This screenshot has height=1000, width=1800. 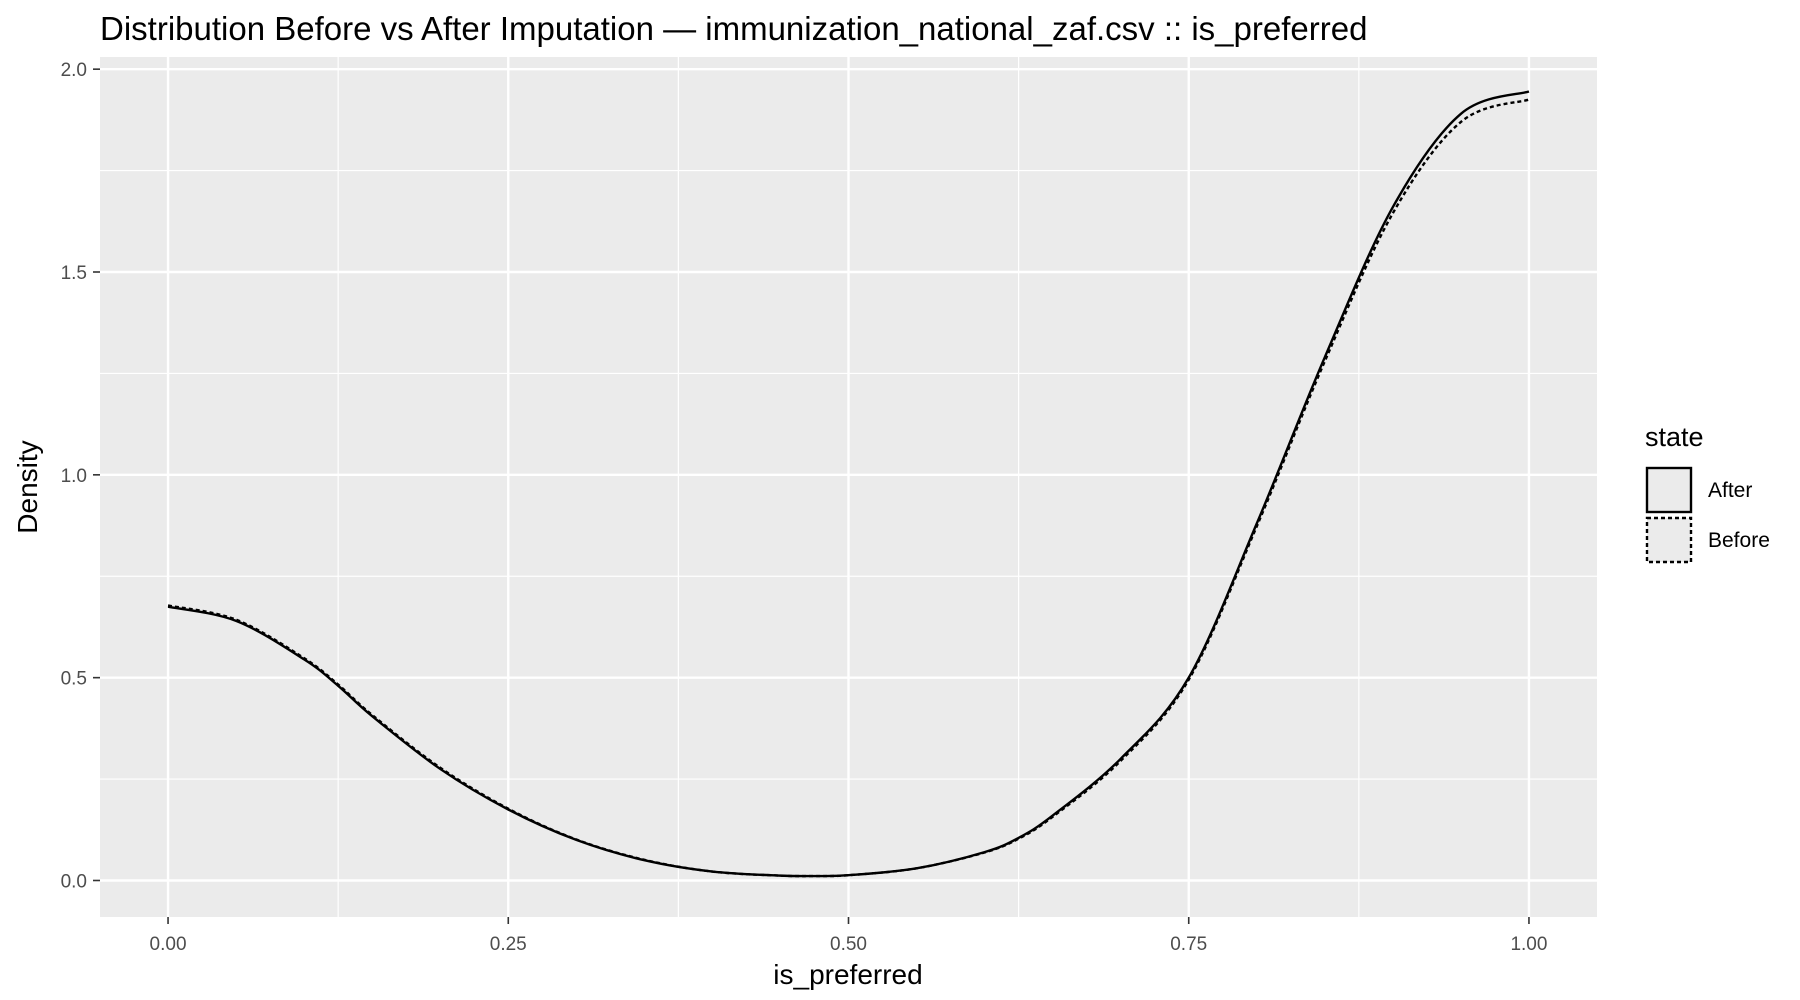 What do you see at coordinates (847, 974) in the screenshot?
I see `x-axis-title: is_preferred` at bounding box center [847, 974].